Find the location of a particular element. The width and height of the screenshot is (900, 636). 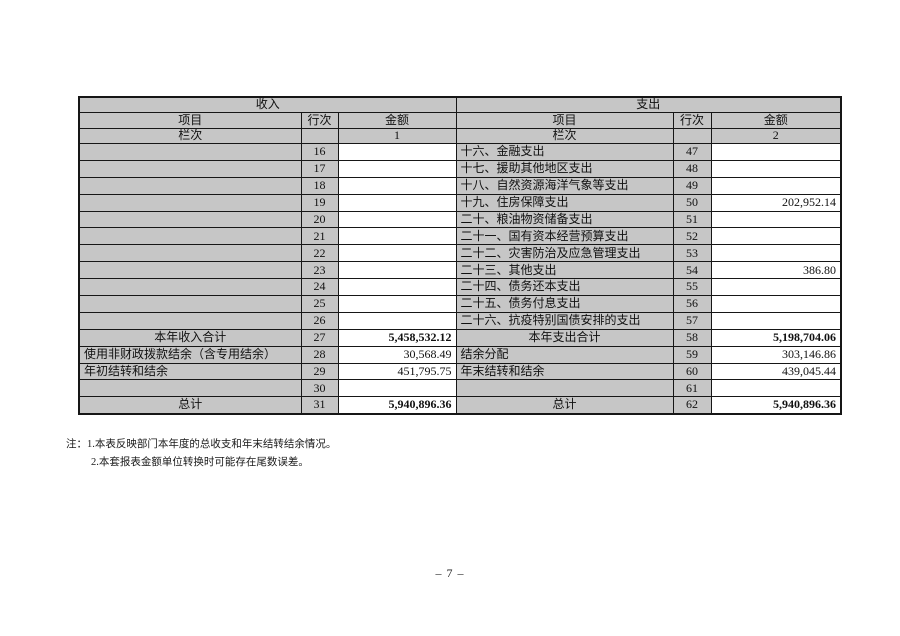

table-row: 16 十六、金融支出 47 is located at coordinates (460, 152).